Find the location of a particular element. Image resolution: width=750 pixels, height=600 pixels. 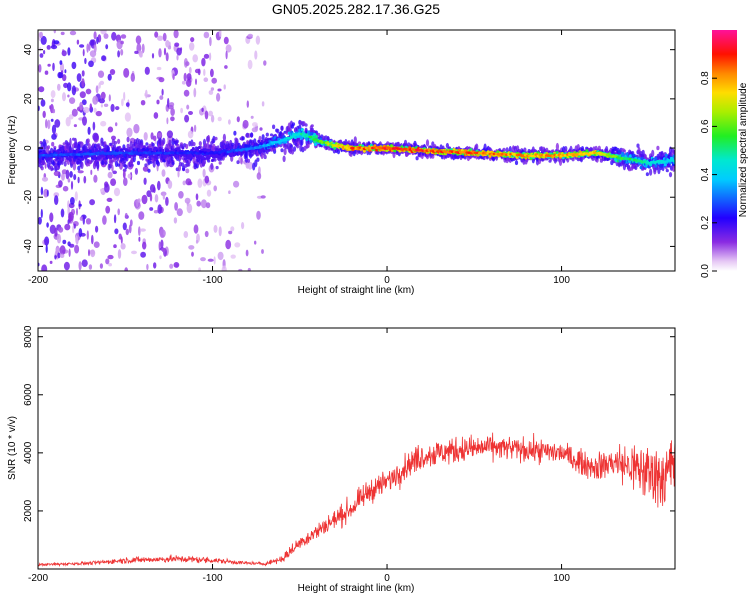

y-tick-label: -20 is located at coordinates (28, 197).